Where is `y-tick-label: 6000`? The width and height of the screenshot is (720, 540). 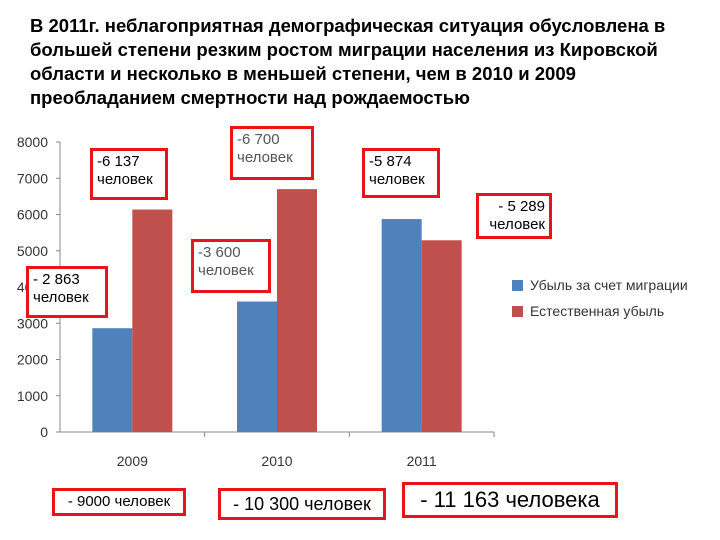 y-tick-label: 6000 is located at coordinates (32, 215).